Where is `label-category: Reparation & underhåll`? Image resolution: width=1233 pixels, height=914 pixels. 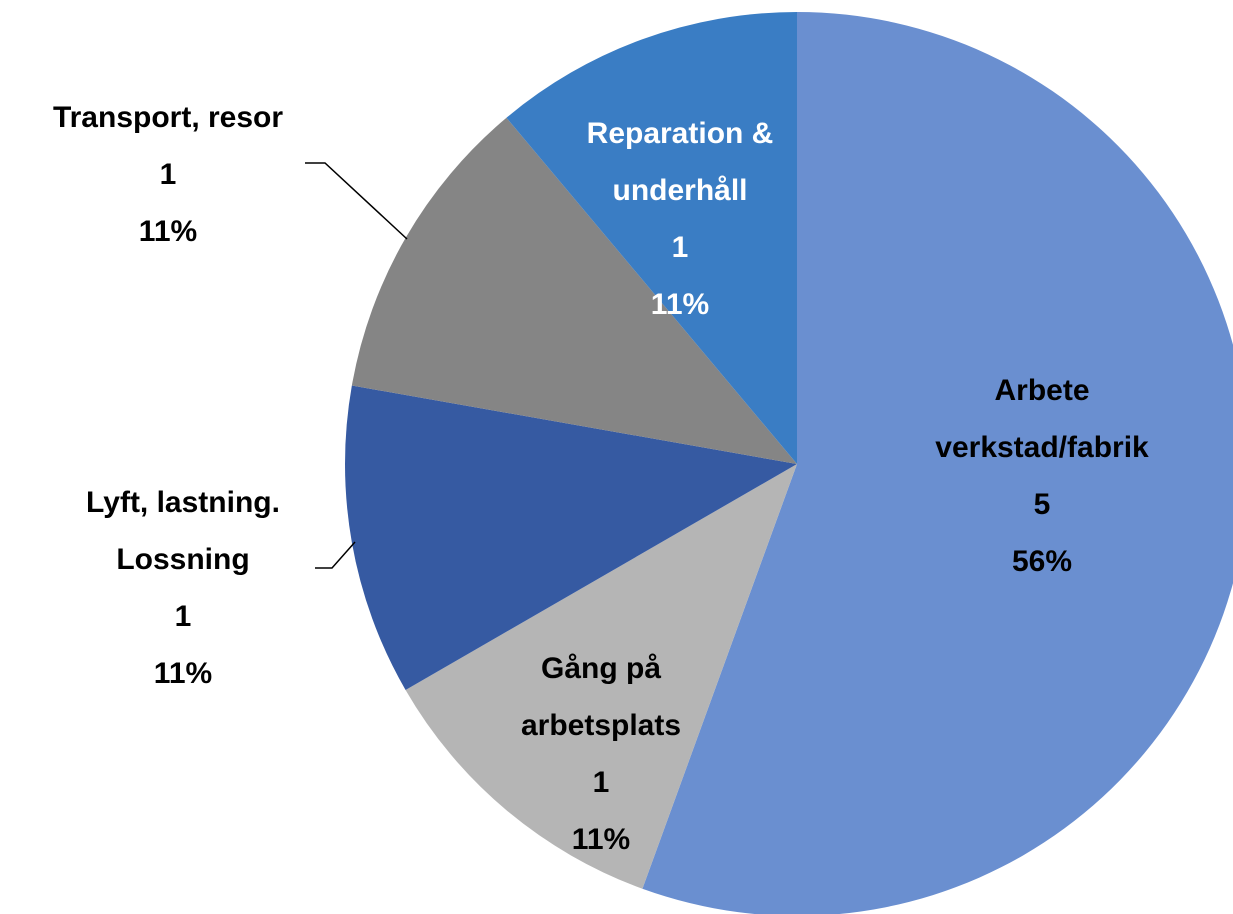
label-category: Reparation & underhåll is located at coordinates (680, 162).